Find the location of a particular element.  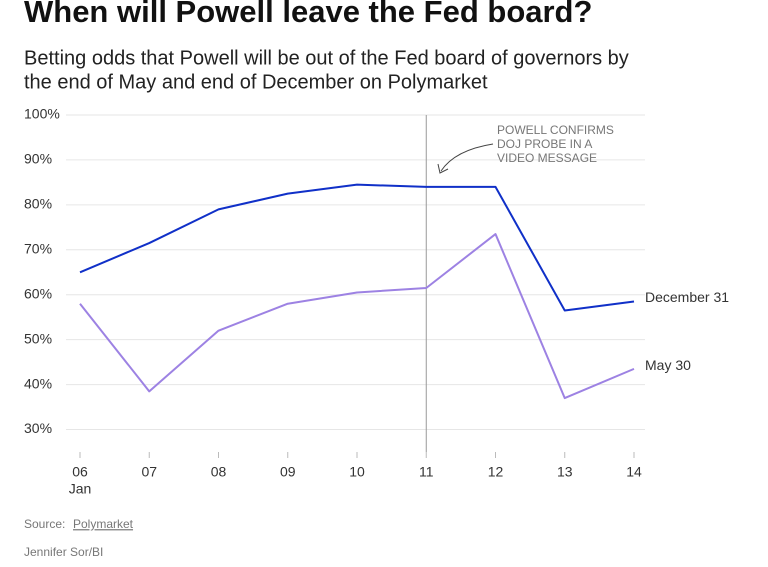

x-tick-label: 06 is located at coordinates (80, 472).